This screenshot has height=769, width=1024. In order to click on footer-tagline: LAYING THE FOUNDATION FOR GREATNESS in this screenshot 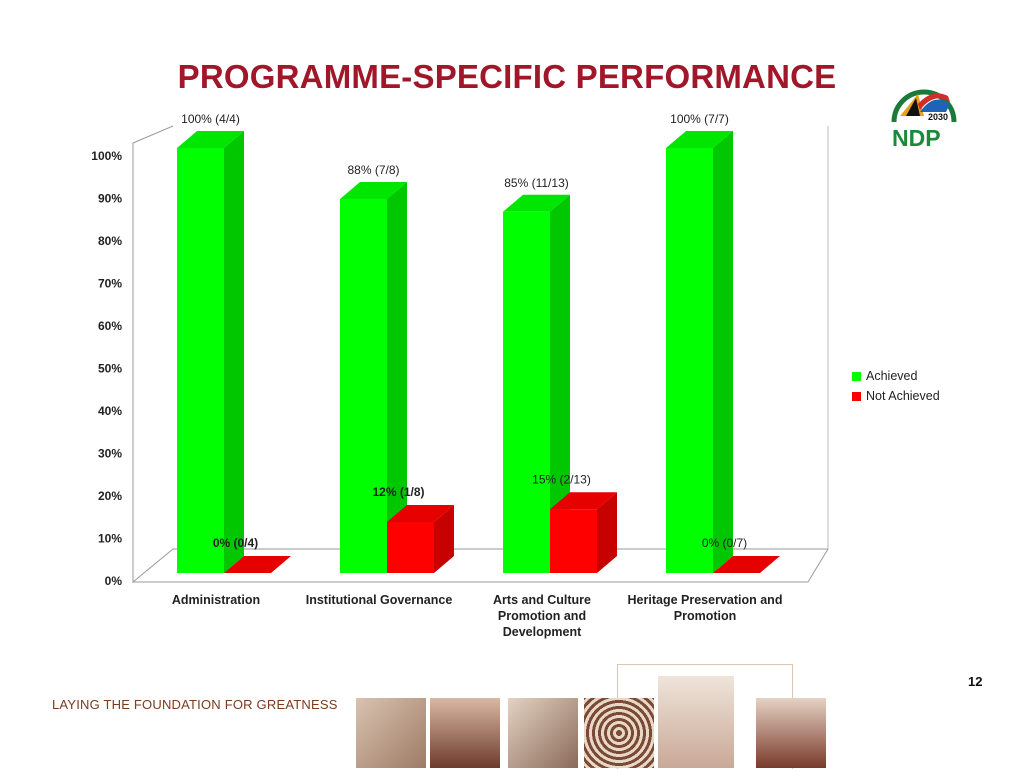, I will do `click(195, 704)`.